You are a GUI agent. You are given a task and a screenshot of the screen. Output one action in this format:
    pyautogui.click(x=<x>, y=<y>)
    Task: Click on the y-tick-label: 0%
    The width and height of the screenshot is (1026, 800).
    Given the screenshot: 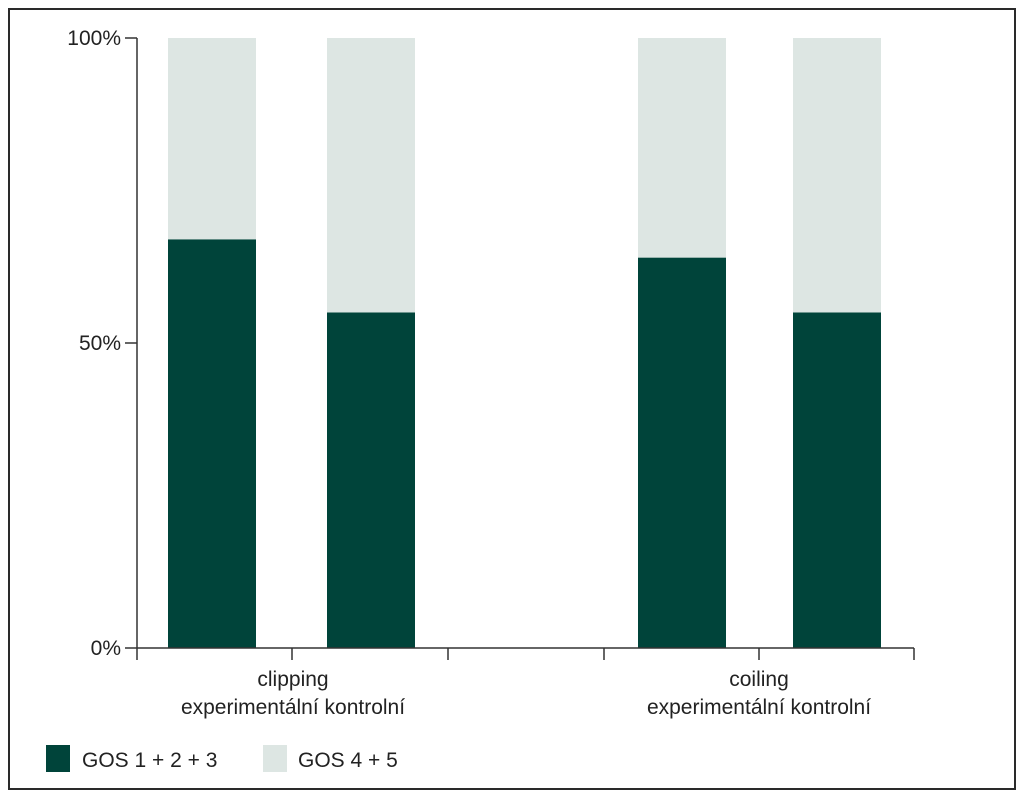 What is the action you would take?
    pyautogui.click(x=106, y=648)
    